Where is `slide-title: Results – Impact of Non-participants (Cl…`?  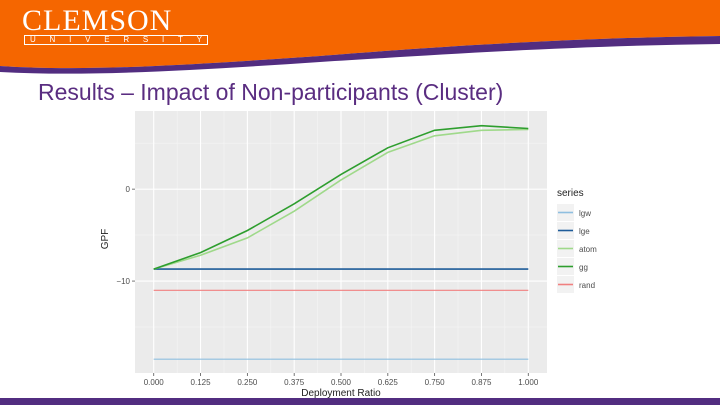 slide-title: Results – Impact of Non-participants (Cl… is located at coordinates (271, 92).